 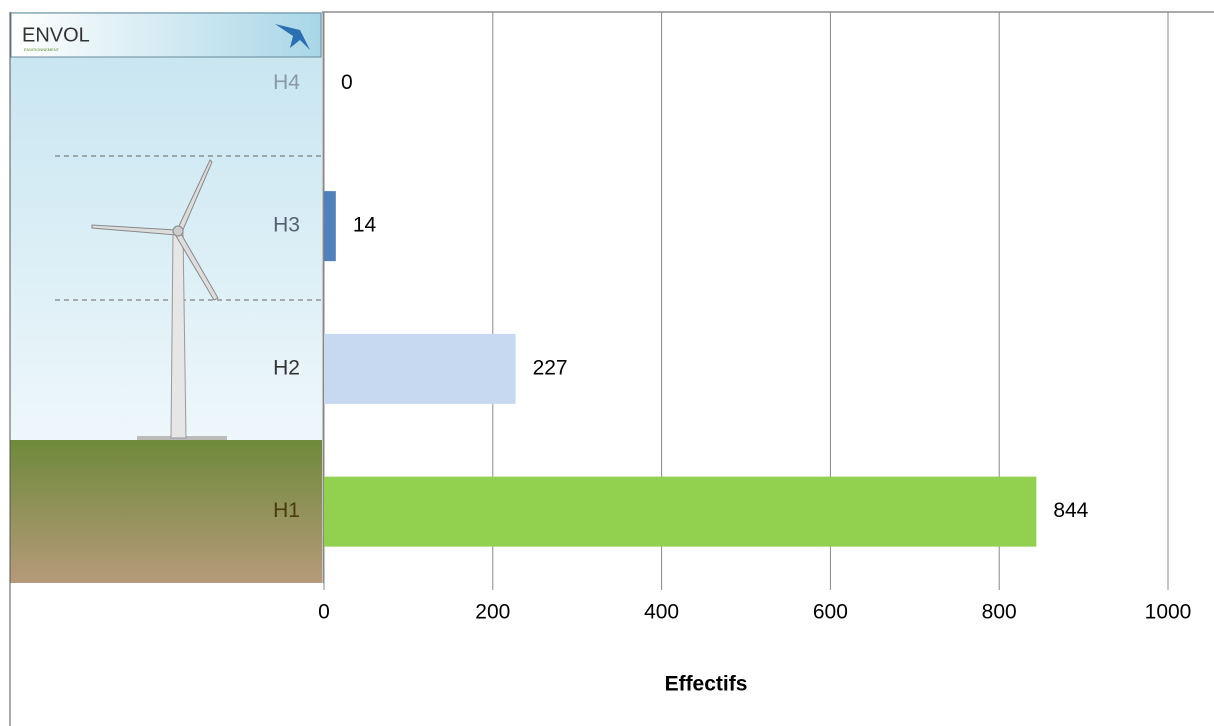 What do you see at coordinates (365, 225) in the screenshot?
I see `data-label: 14` at bounding box center [365, 225].